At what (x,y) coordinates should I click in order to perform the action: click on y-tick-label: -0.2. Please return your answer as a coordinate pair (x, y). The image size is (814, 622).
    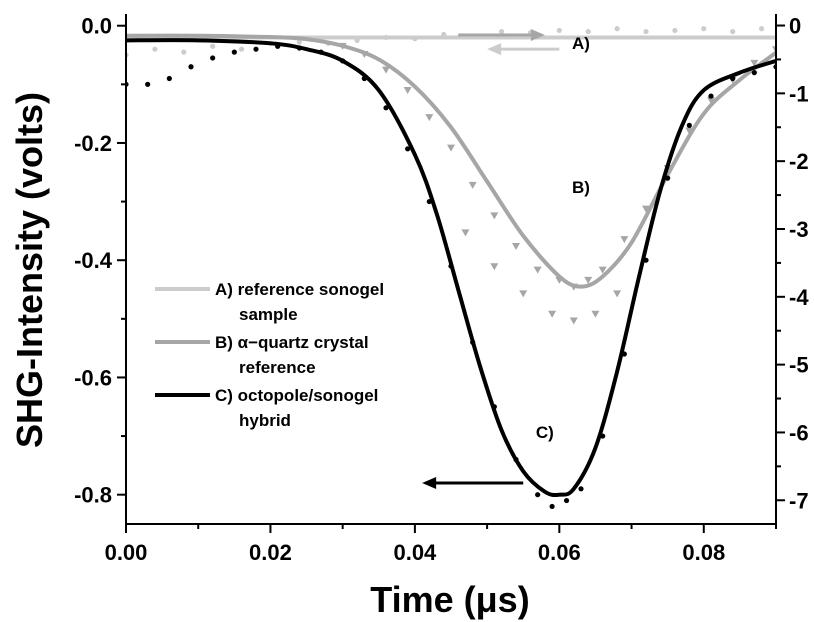
    Looking at the image, I should click on (93, 143).